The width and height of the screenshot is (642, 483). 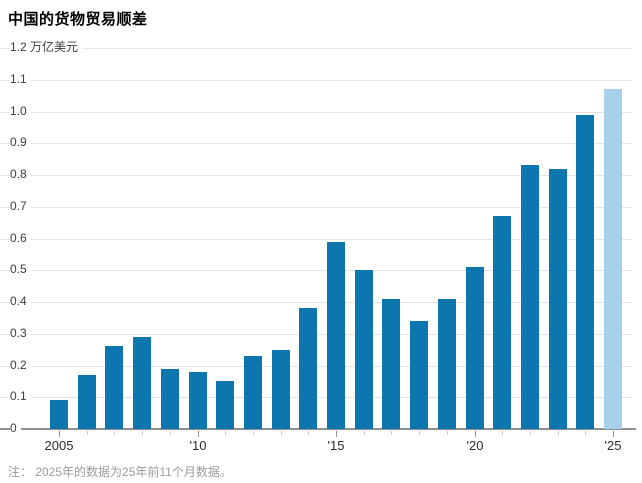 What do you see at coordinates (20, 238) in the screenshot?
I see `y-axis-label: 0.6` at bounding box center [20, 238].